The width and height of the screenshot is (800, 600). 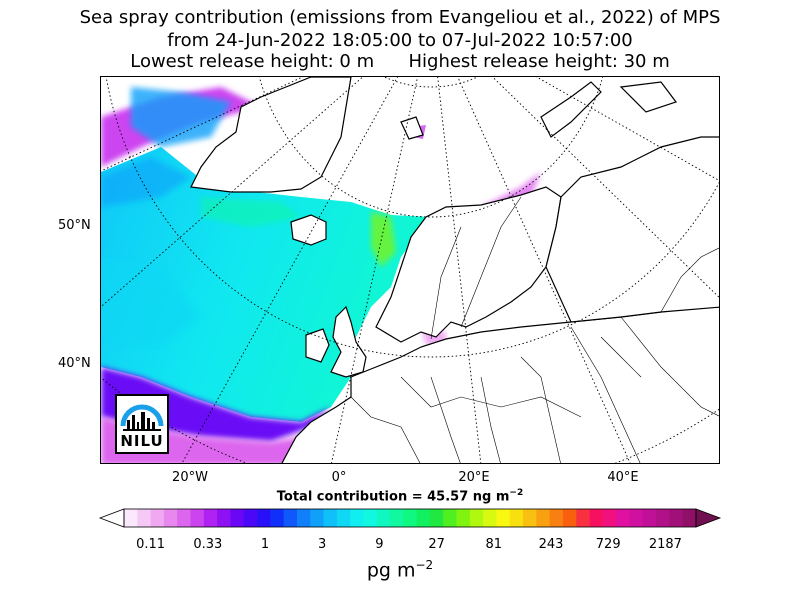 I want to click on nilu-logo-text: NILU, so click(x=142, y=441).